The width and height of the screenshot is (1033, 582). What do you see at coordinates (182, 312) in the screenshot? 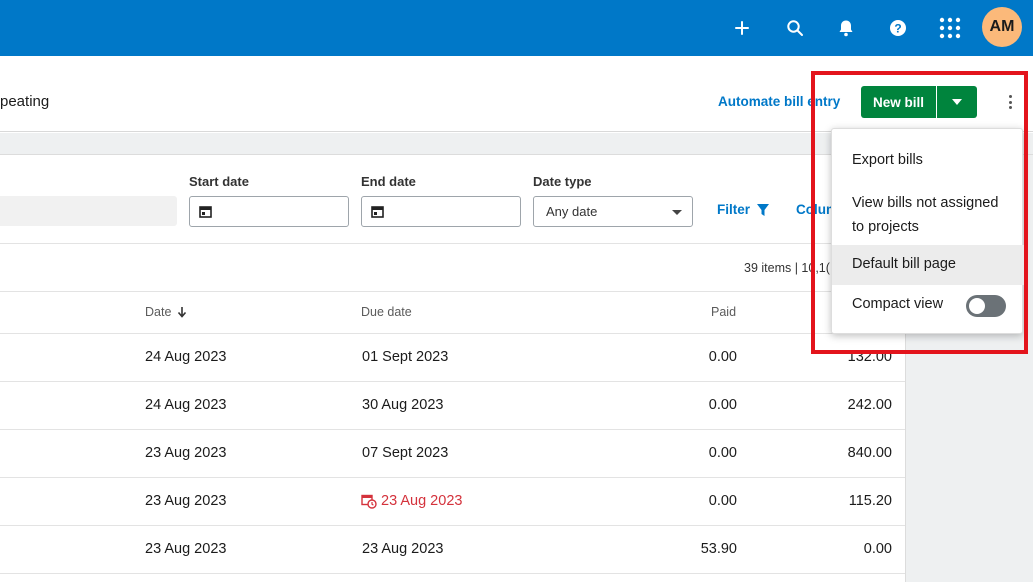
I see `sort-descending-icon` at bounding box center [182, 312].